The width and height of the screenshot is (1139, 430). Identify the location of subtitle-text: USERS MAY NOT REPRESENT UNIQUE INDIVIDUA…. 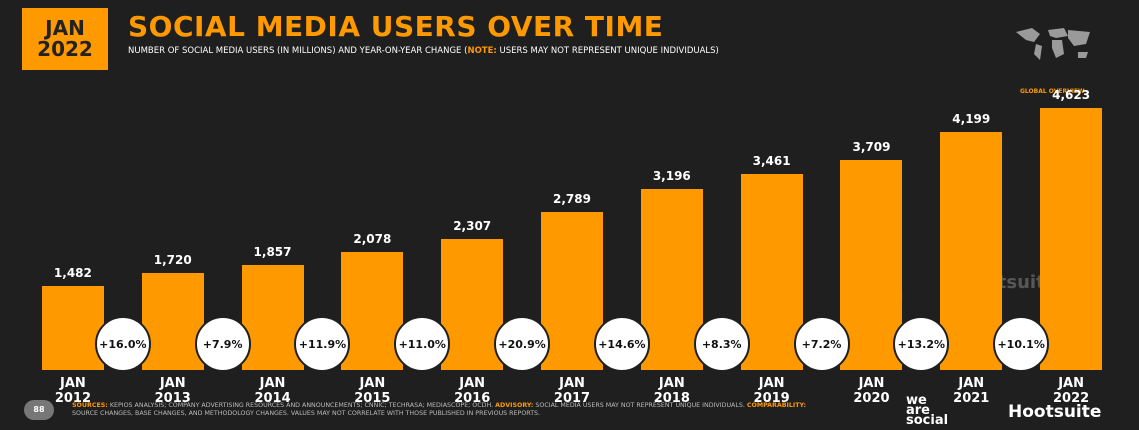
(607, 51).